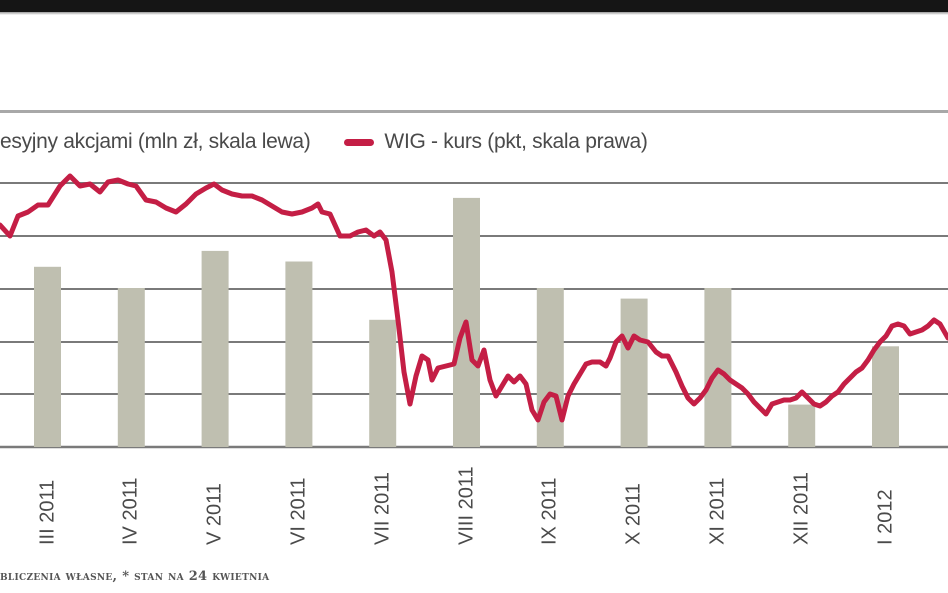 This screenshot has height=593, width=948. I want to click on x-axis-label: V 2011, so click(214, 514).